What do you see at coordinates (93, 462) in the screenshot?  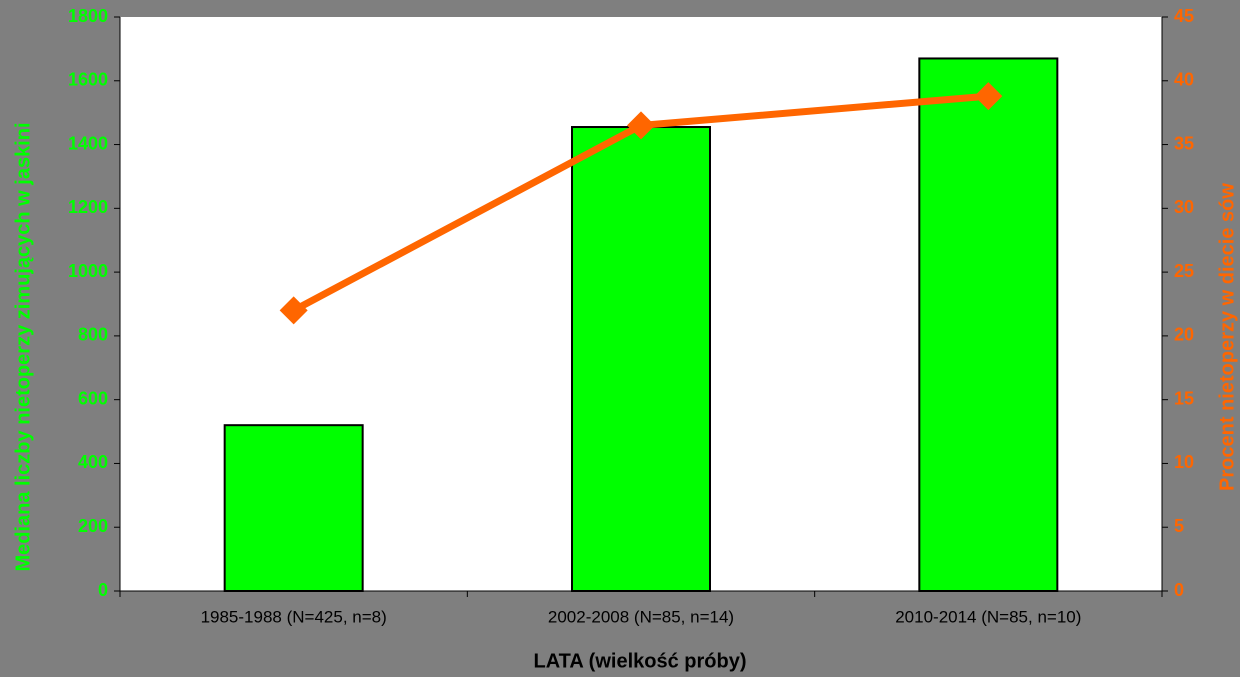 I see `y-tick-label: 400` at bounding box center [93, 462].